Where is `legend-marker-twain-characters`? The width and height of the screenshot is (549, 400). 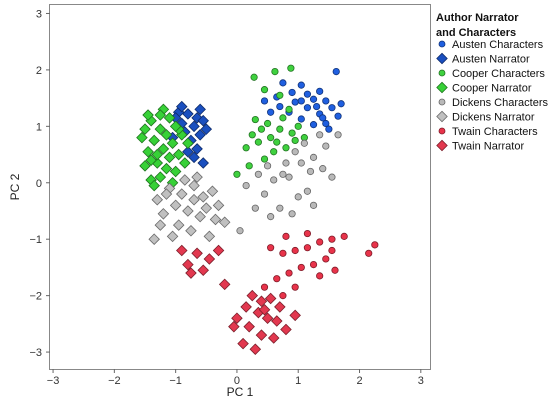 legend-marker-twain-characters is located at coordinates (442, 131).